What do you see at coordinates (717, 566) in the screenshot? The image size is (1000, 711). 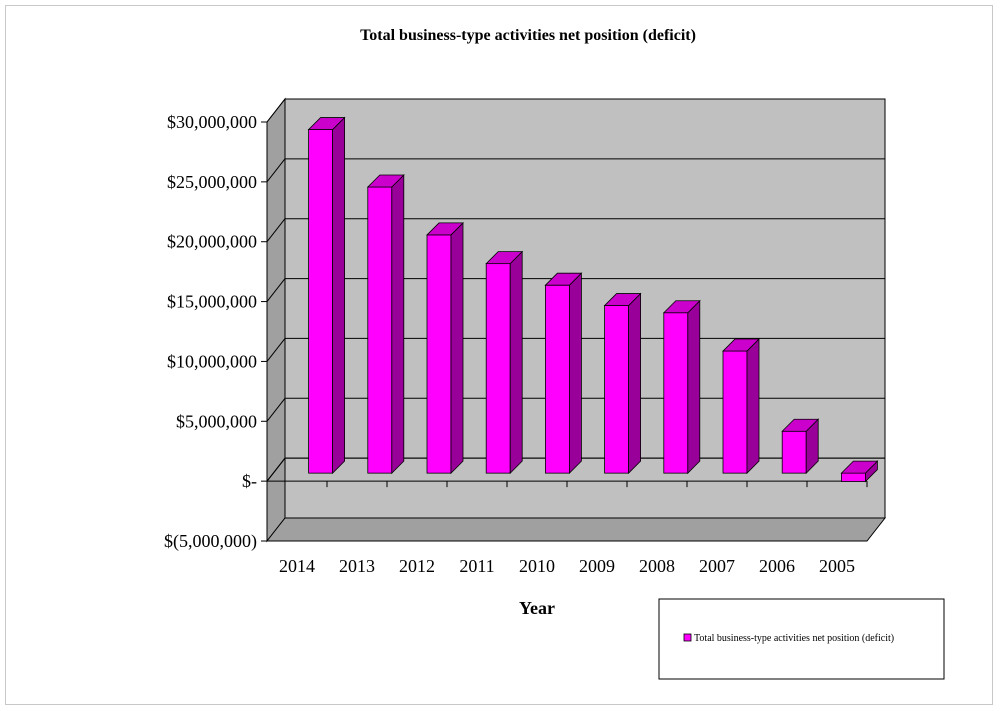 I see `x-tick-label: 2007` at bounding box center [717, 566].